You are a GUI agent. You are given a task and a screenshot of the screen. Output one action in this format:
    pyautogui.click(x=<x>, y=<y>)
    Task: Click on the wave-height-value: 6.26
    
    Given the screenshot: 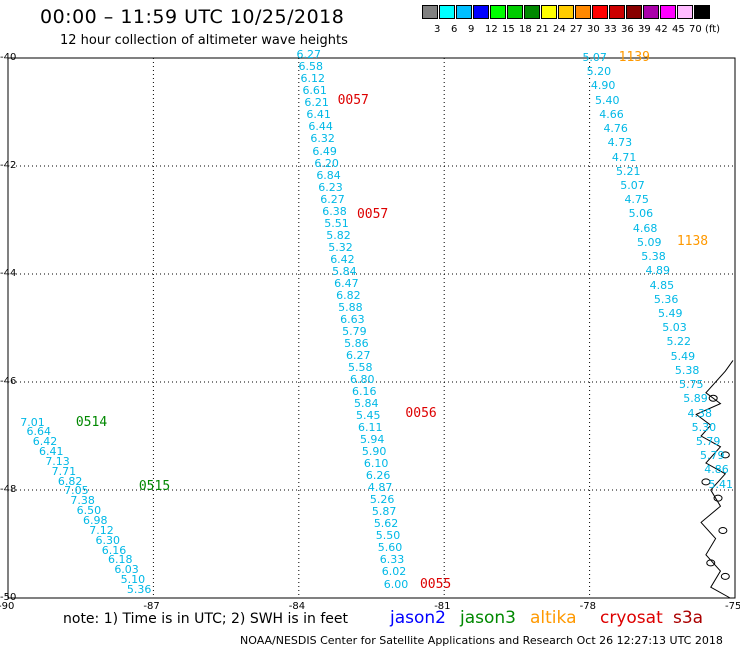 What is the action you would take?
    pyautogui.click(x=378, y=476)
    